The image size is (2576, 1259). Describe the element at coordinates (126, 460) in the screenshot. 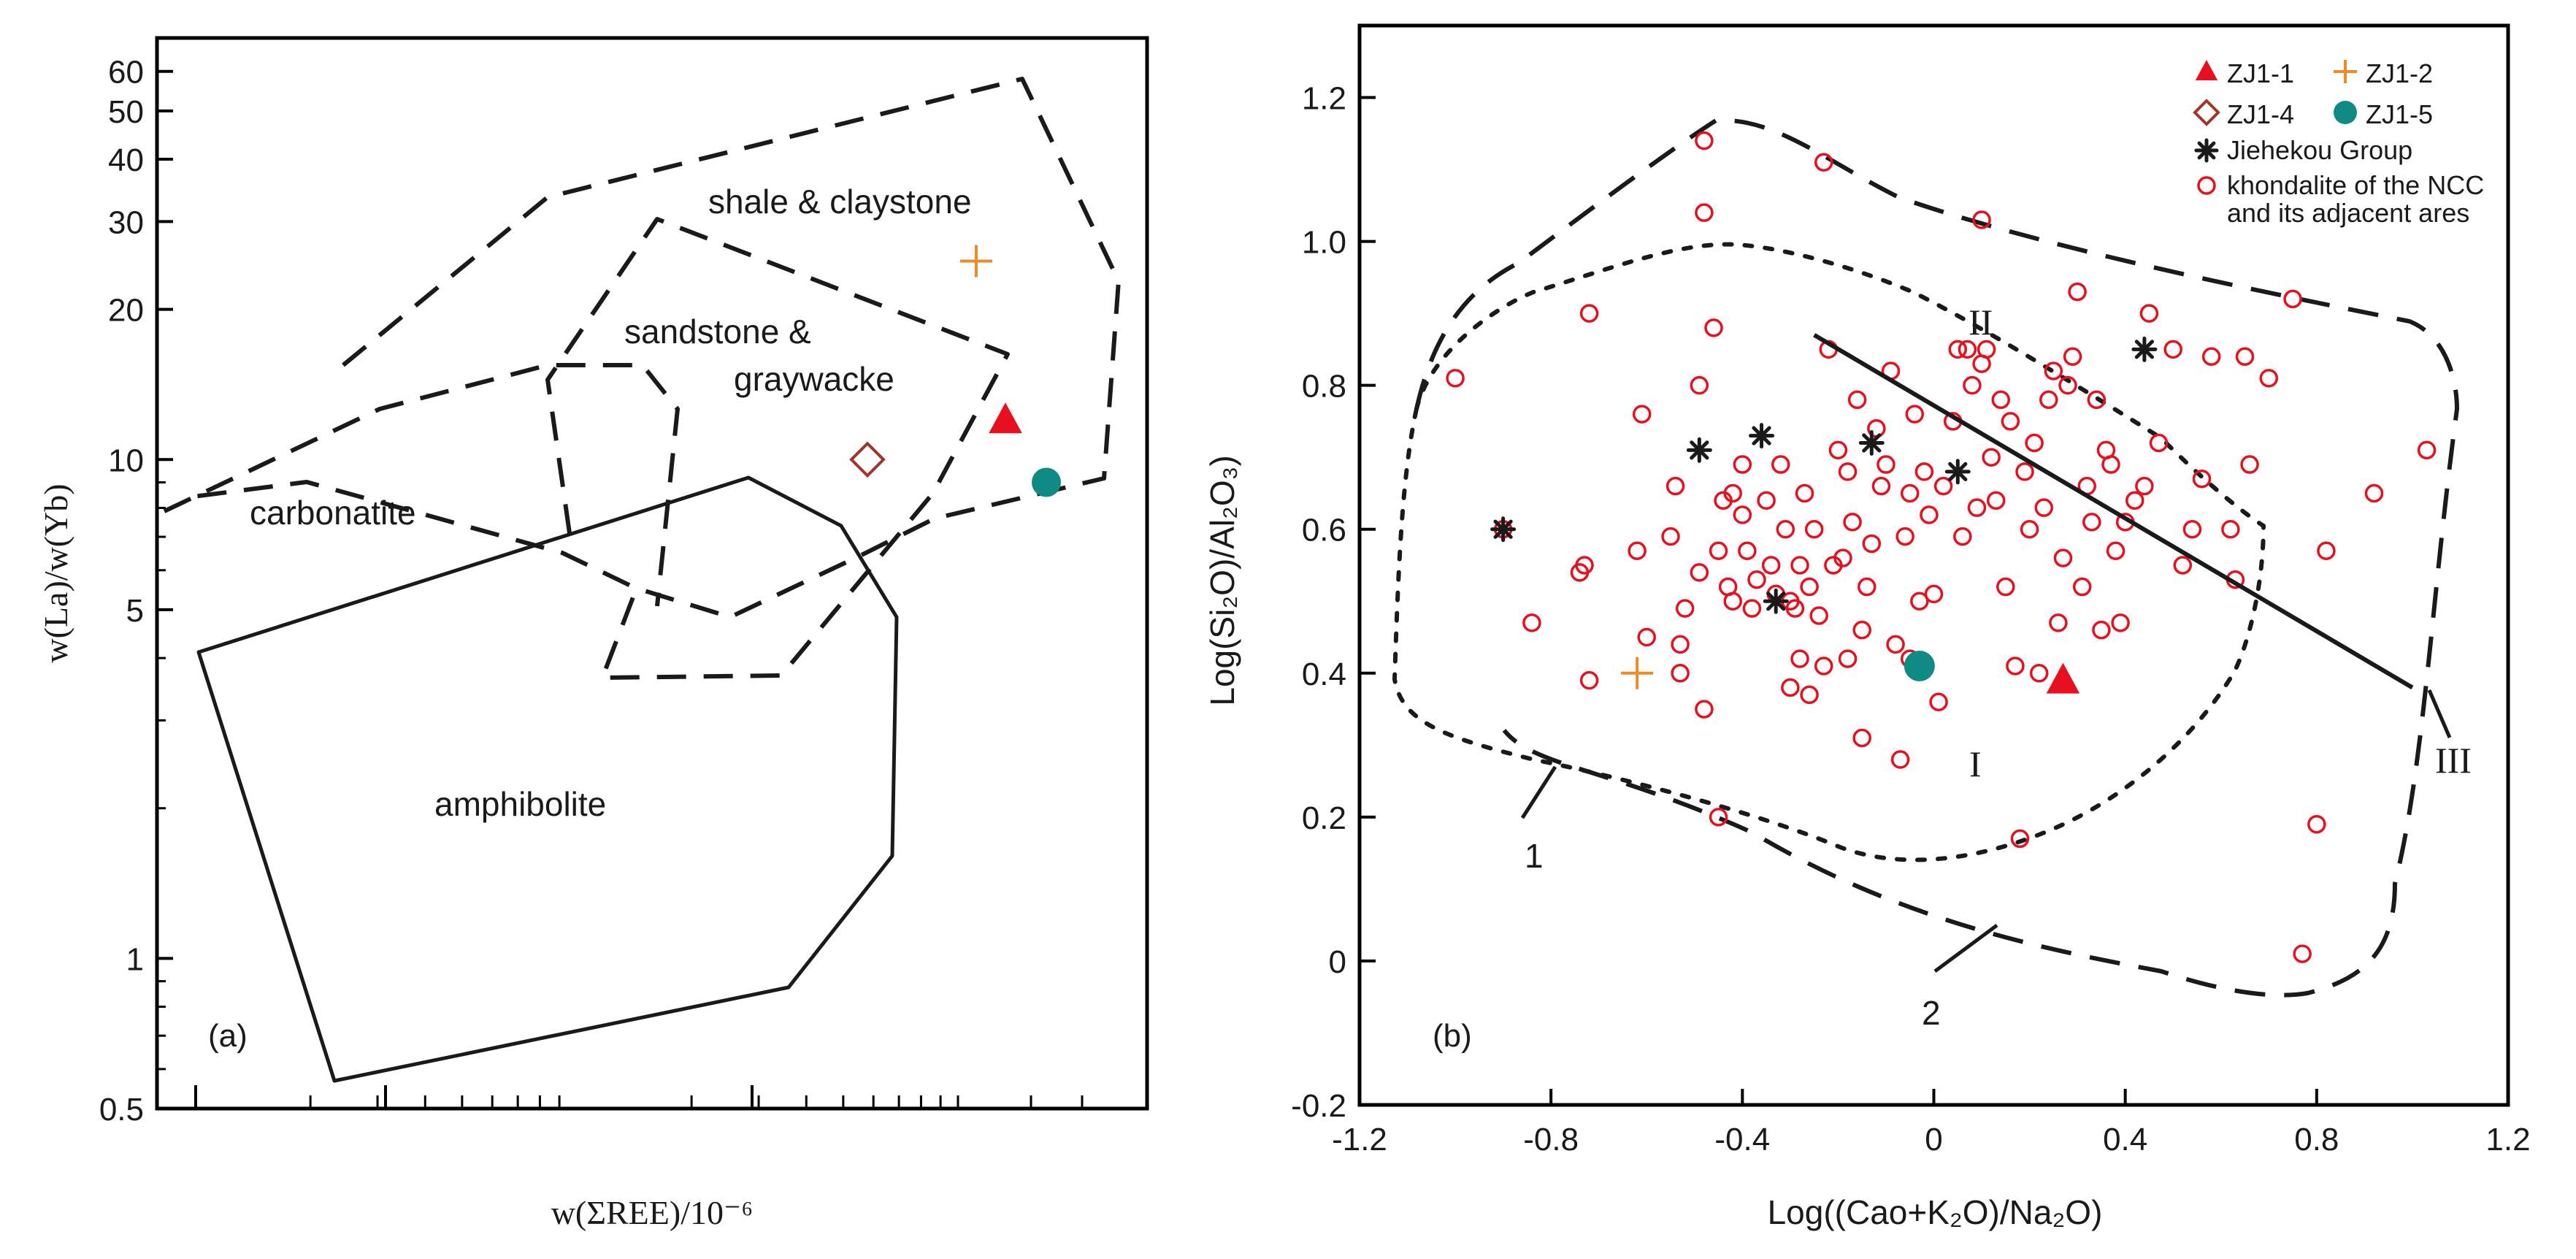

I see `a-y-tick-label: 10` at that location.